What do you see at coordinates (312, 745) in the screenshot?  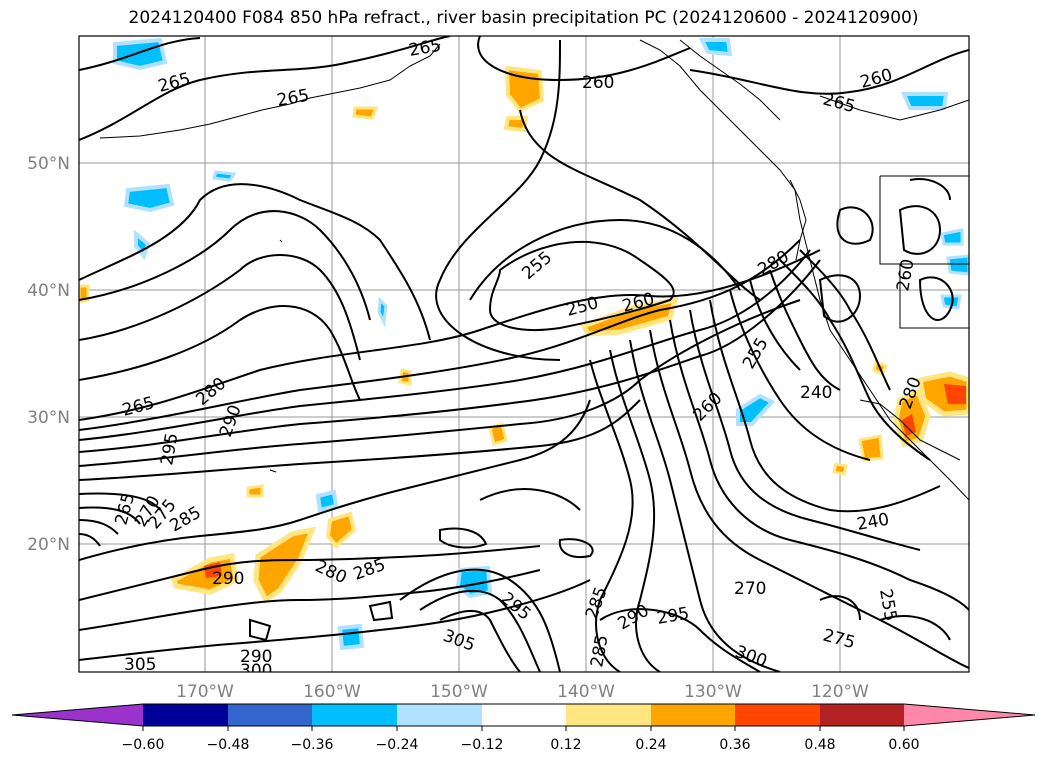 I see `colorbar-tick-label: −0.36` at bounding box center [312, 745].